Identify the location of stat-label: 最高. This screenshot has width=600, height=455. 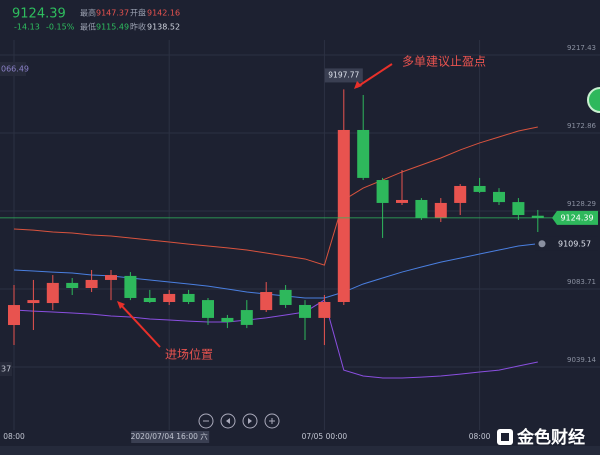
(88, 13).